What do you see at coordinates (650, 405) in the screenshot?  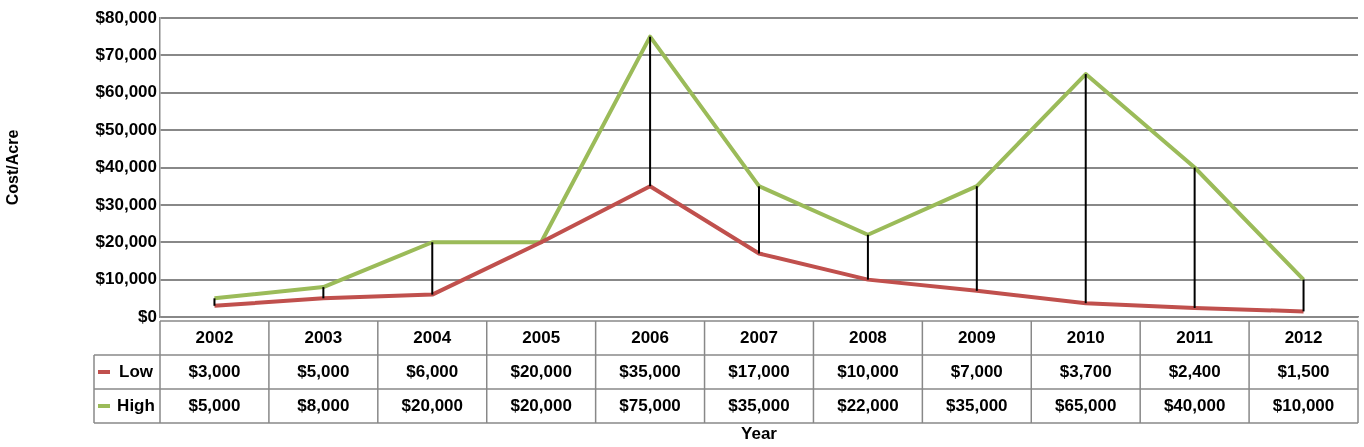 I see `data-label: $75,000` at bounding box center [650, 405].